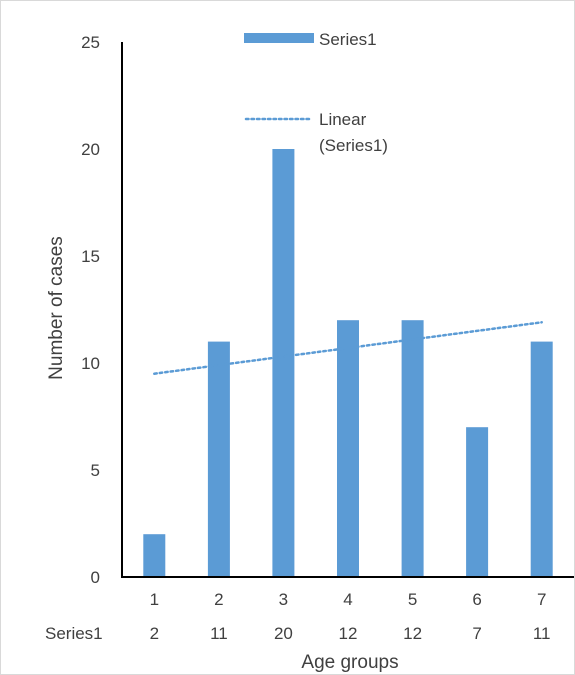 The width and height of the screenshot is (575, 675). I want to click on y-tick-label: 0, so click(95, 577).